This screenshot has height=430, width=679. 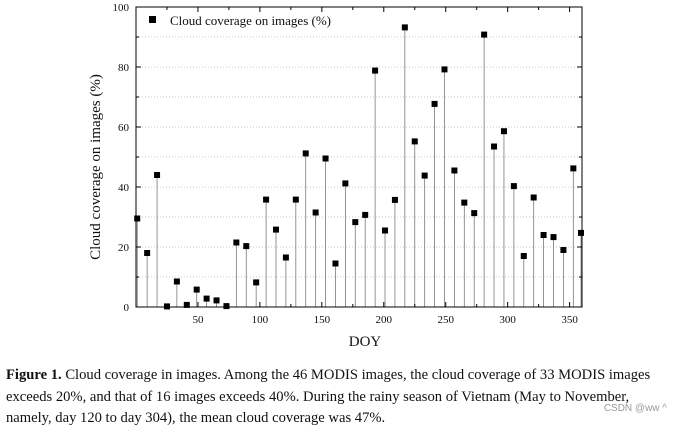 What do you see at coordinates (635, 408) in the screenshot?
I see `watermark: CSDN @ww ^` at bounding box center [635, 408].